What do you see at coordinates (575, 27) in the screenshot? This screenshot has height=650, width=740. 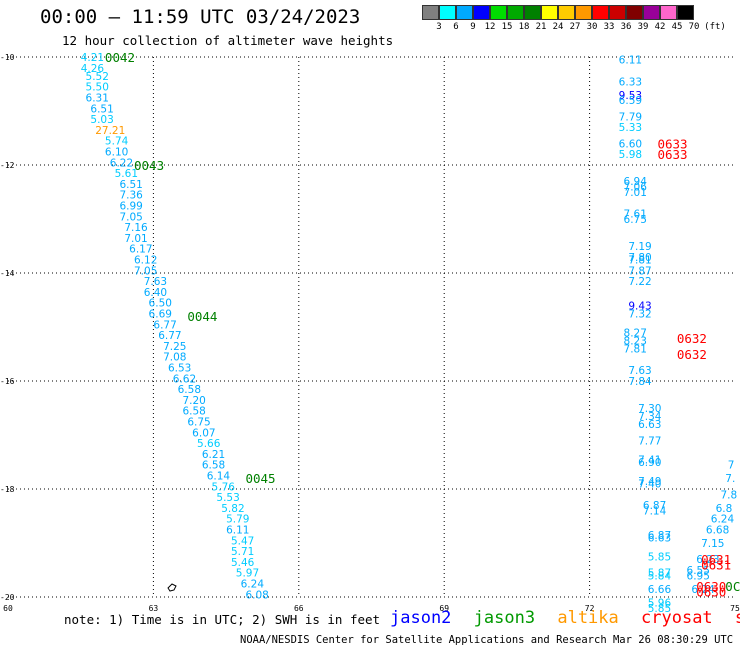 I see `legend-label: 27` at bounding box center [575, 27].